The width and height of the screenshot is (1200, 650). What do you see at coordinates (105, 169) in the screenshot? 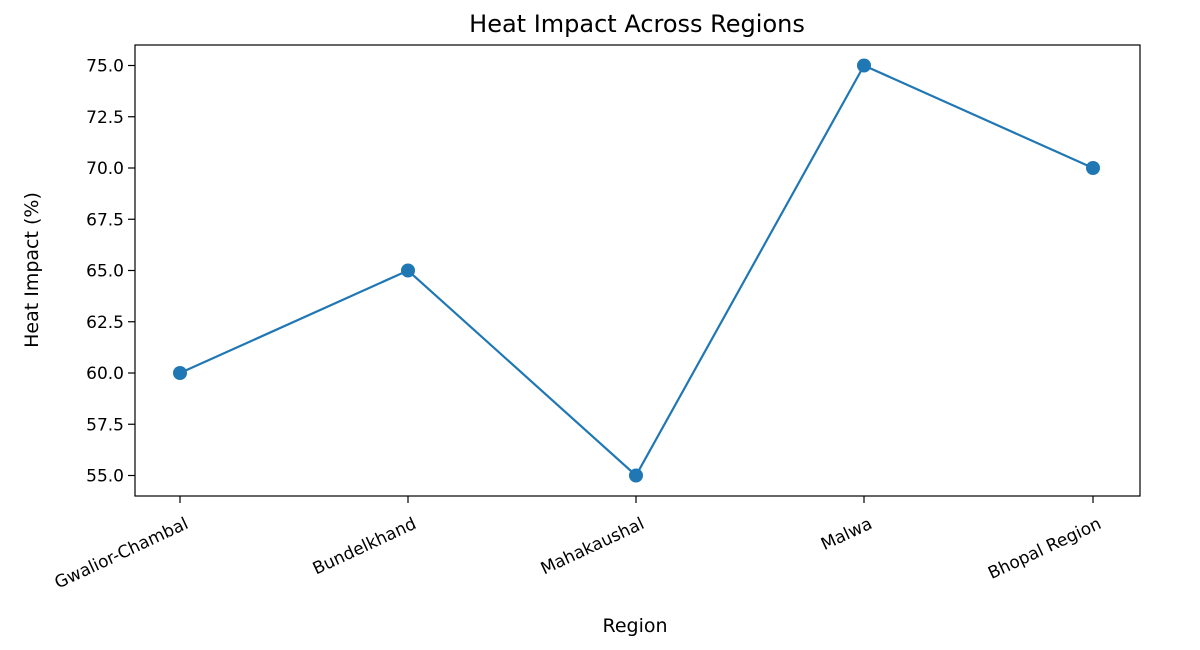
I see `y-tick-label: 70.0` at bounding box center [105, 169].